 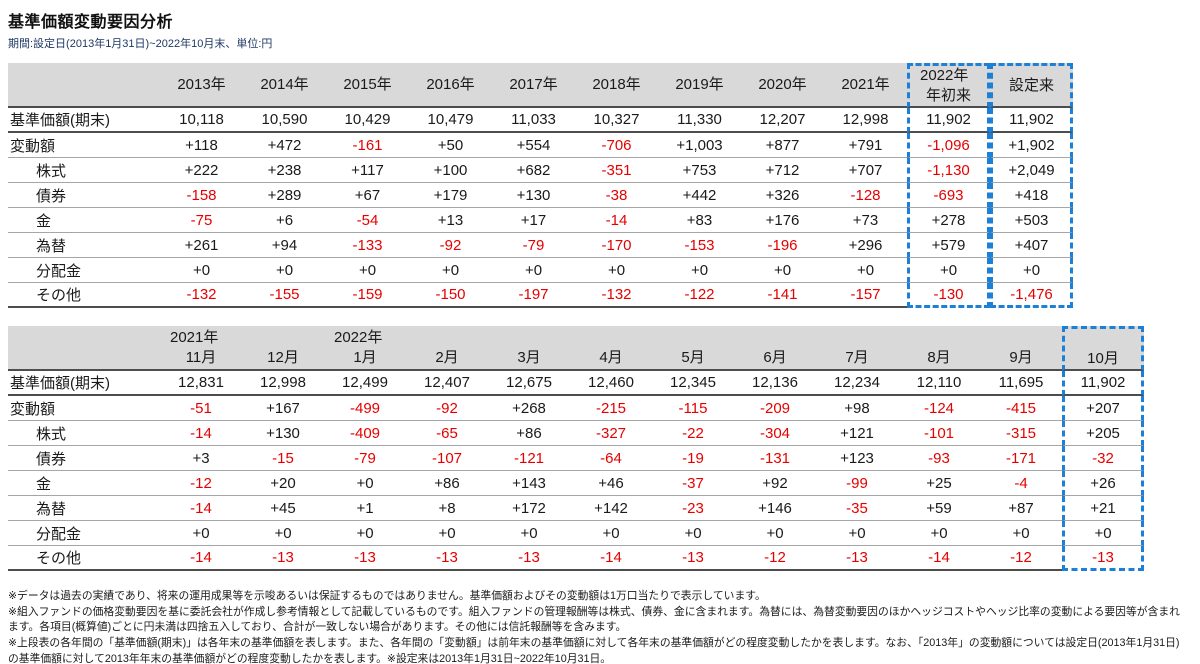 What do you see at coordinates (782, 85) in the screenshot?
I see `column-header: 2020年` at bounding box center [782, 85].